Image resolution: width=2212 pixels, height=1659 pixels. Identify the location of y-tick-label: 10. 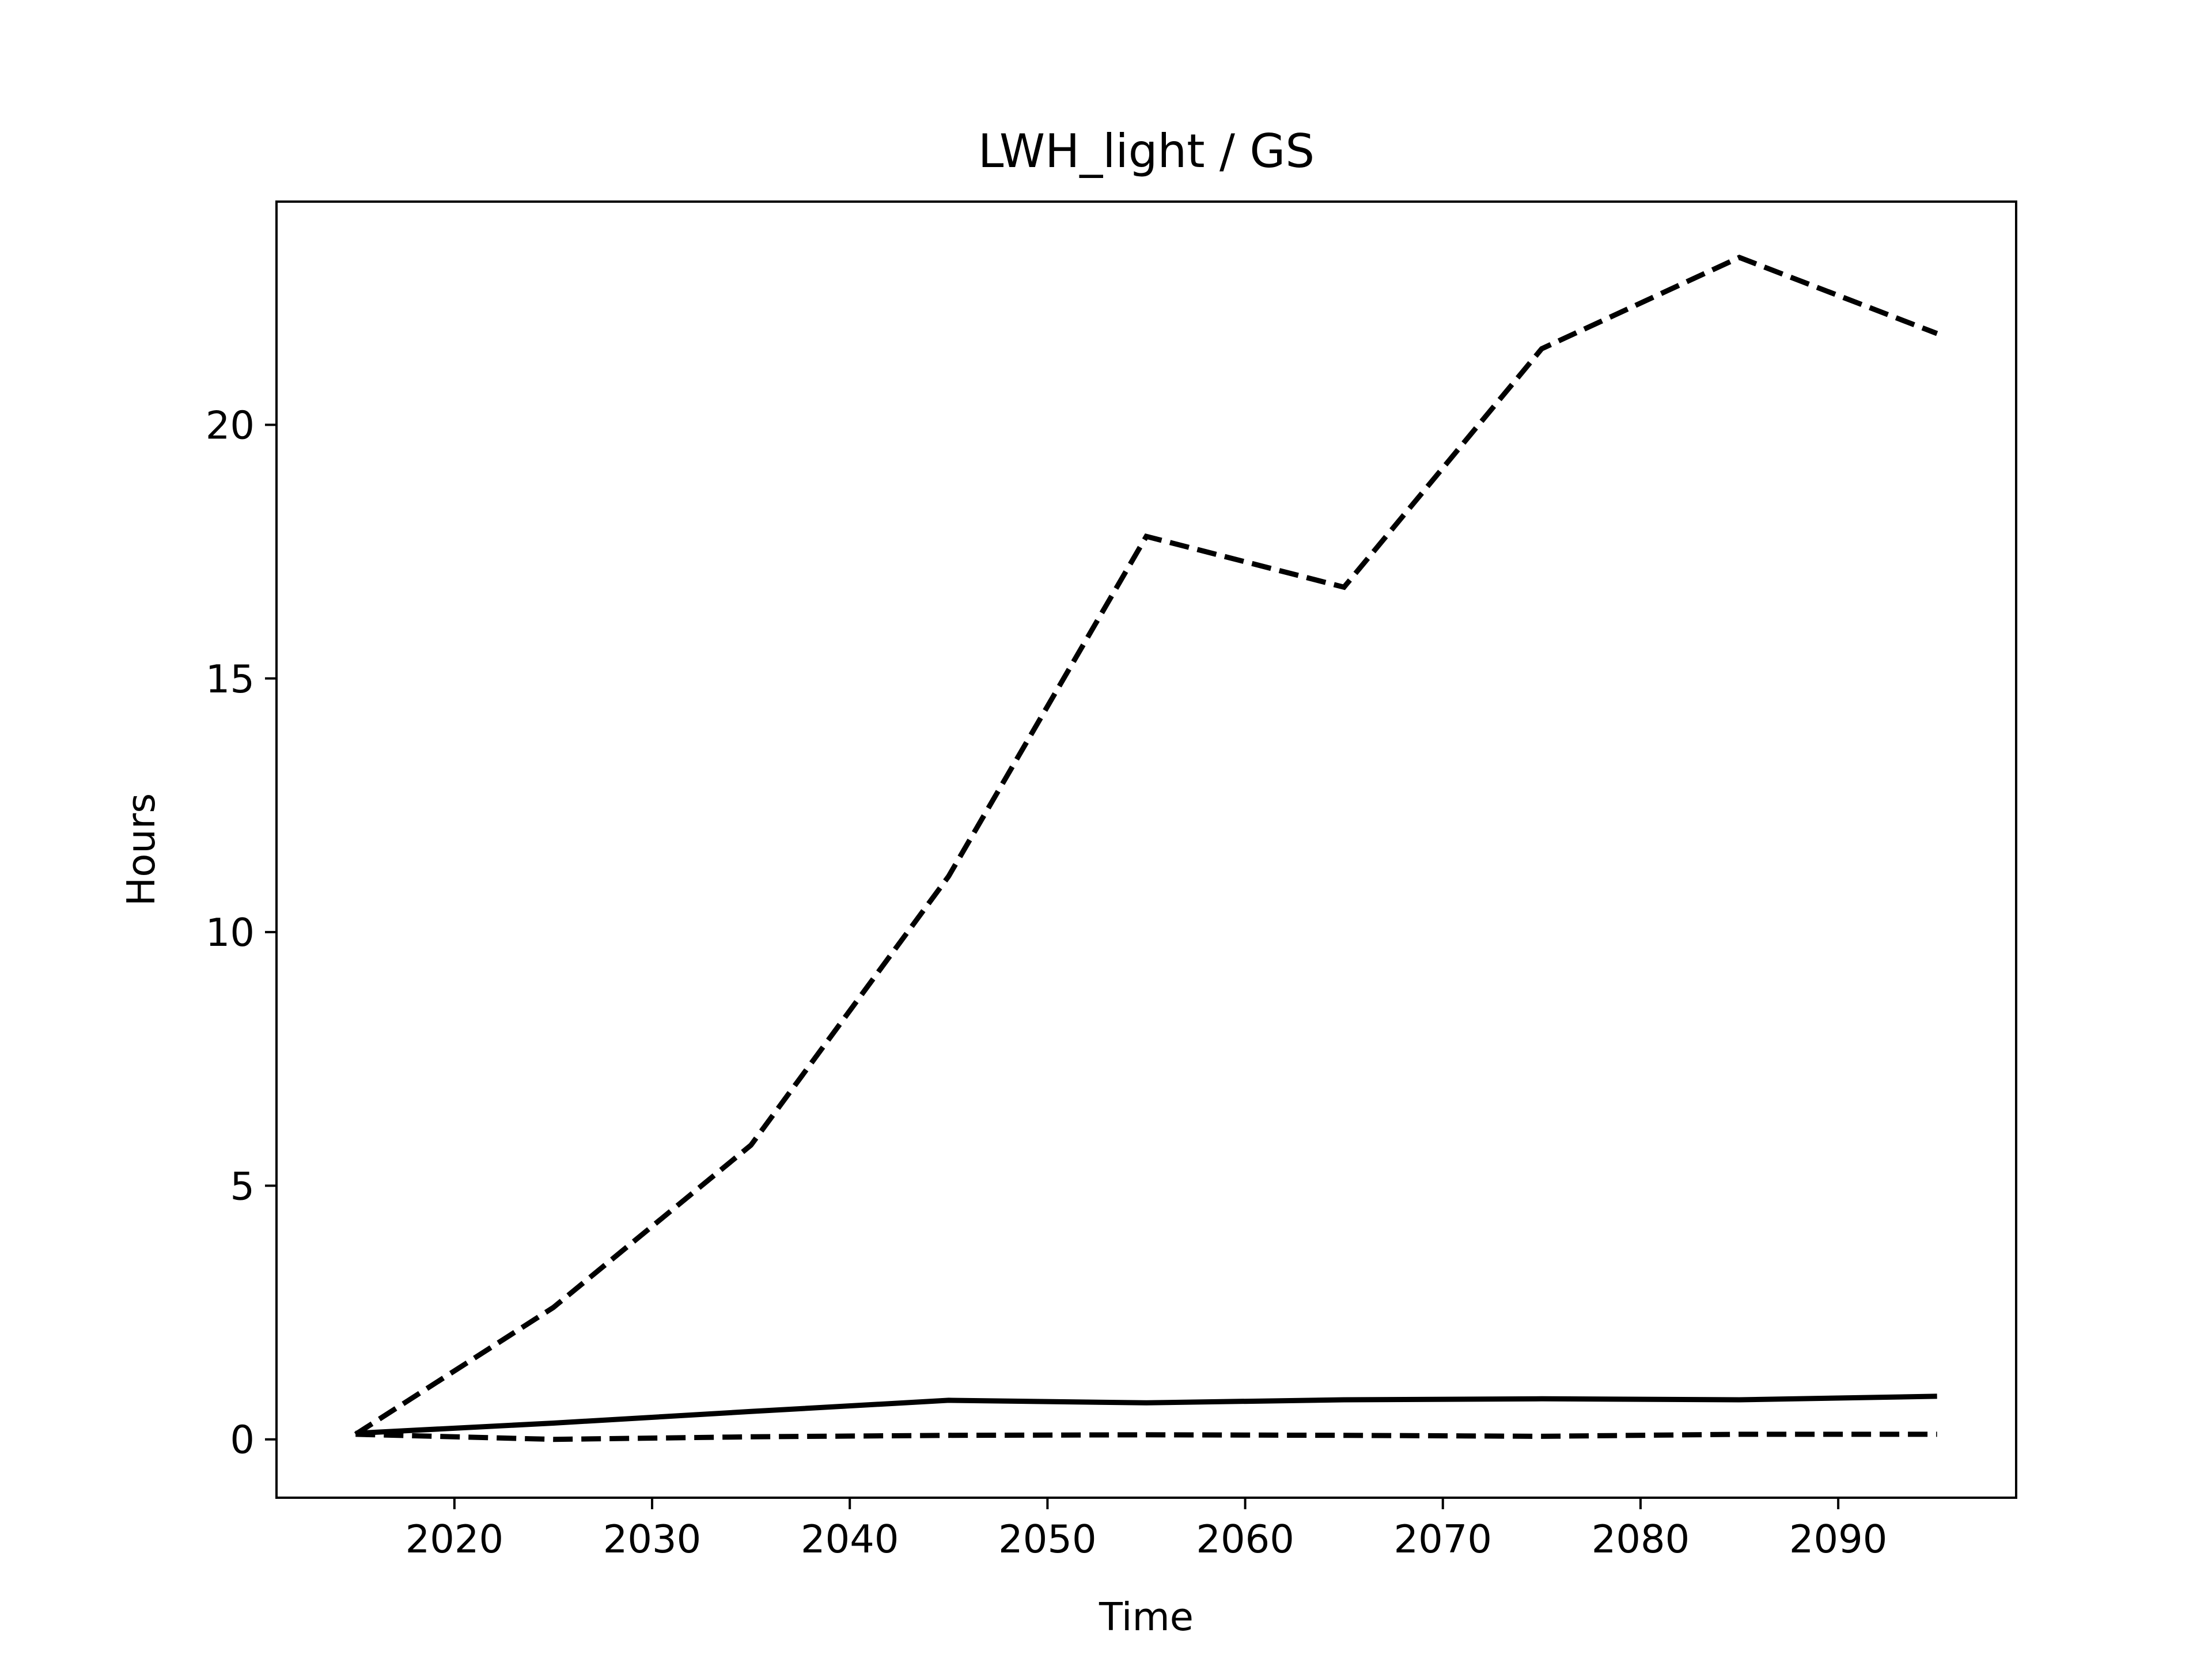
(230, 932).